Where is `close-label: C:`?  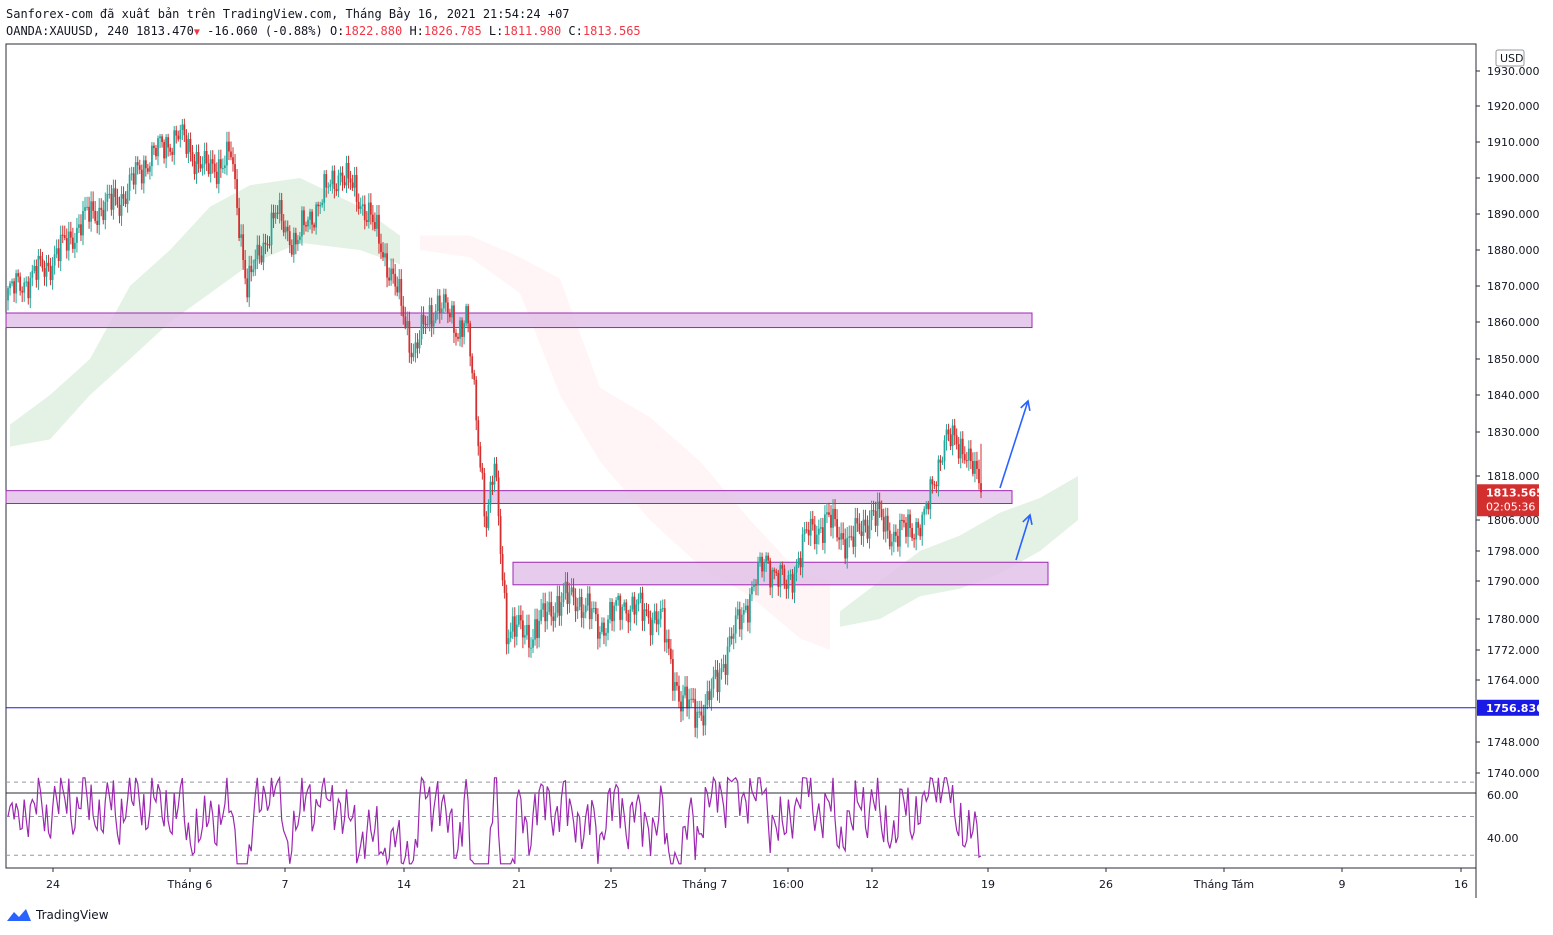
close-label: C: is located at coordinates (575, 31).